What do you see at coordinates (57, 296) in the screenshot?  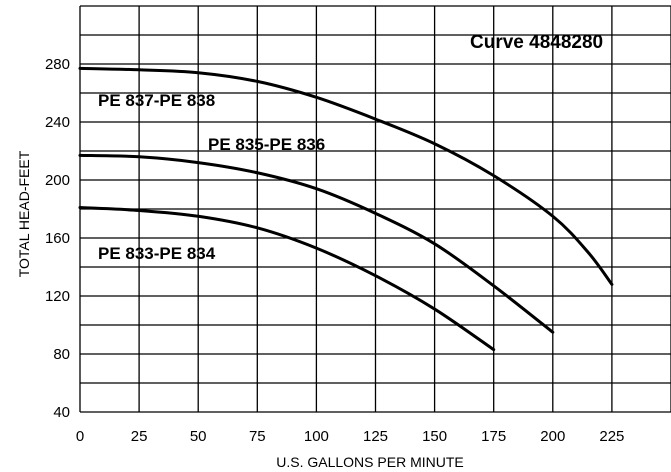 I see `y-tick-label: 120` at bounding box center [57, 296].